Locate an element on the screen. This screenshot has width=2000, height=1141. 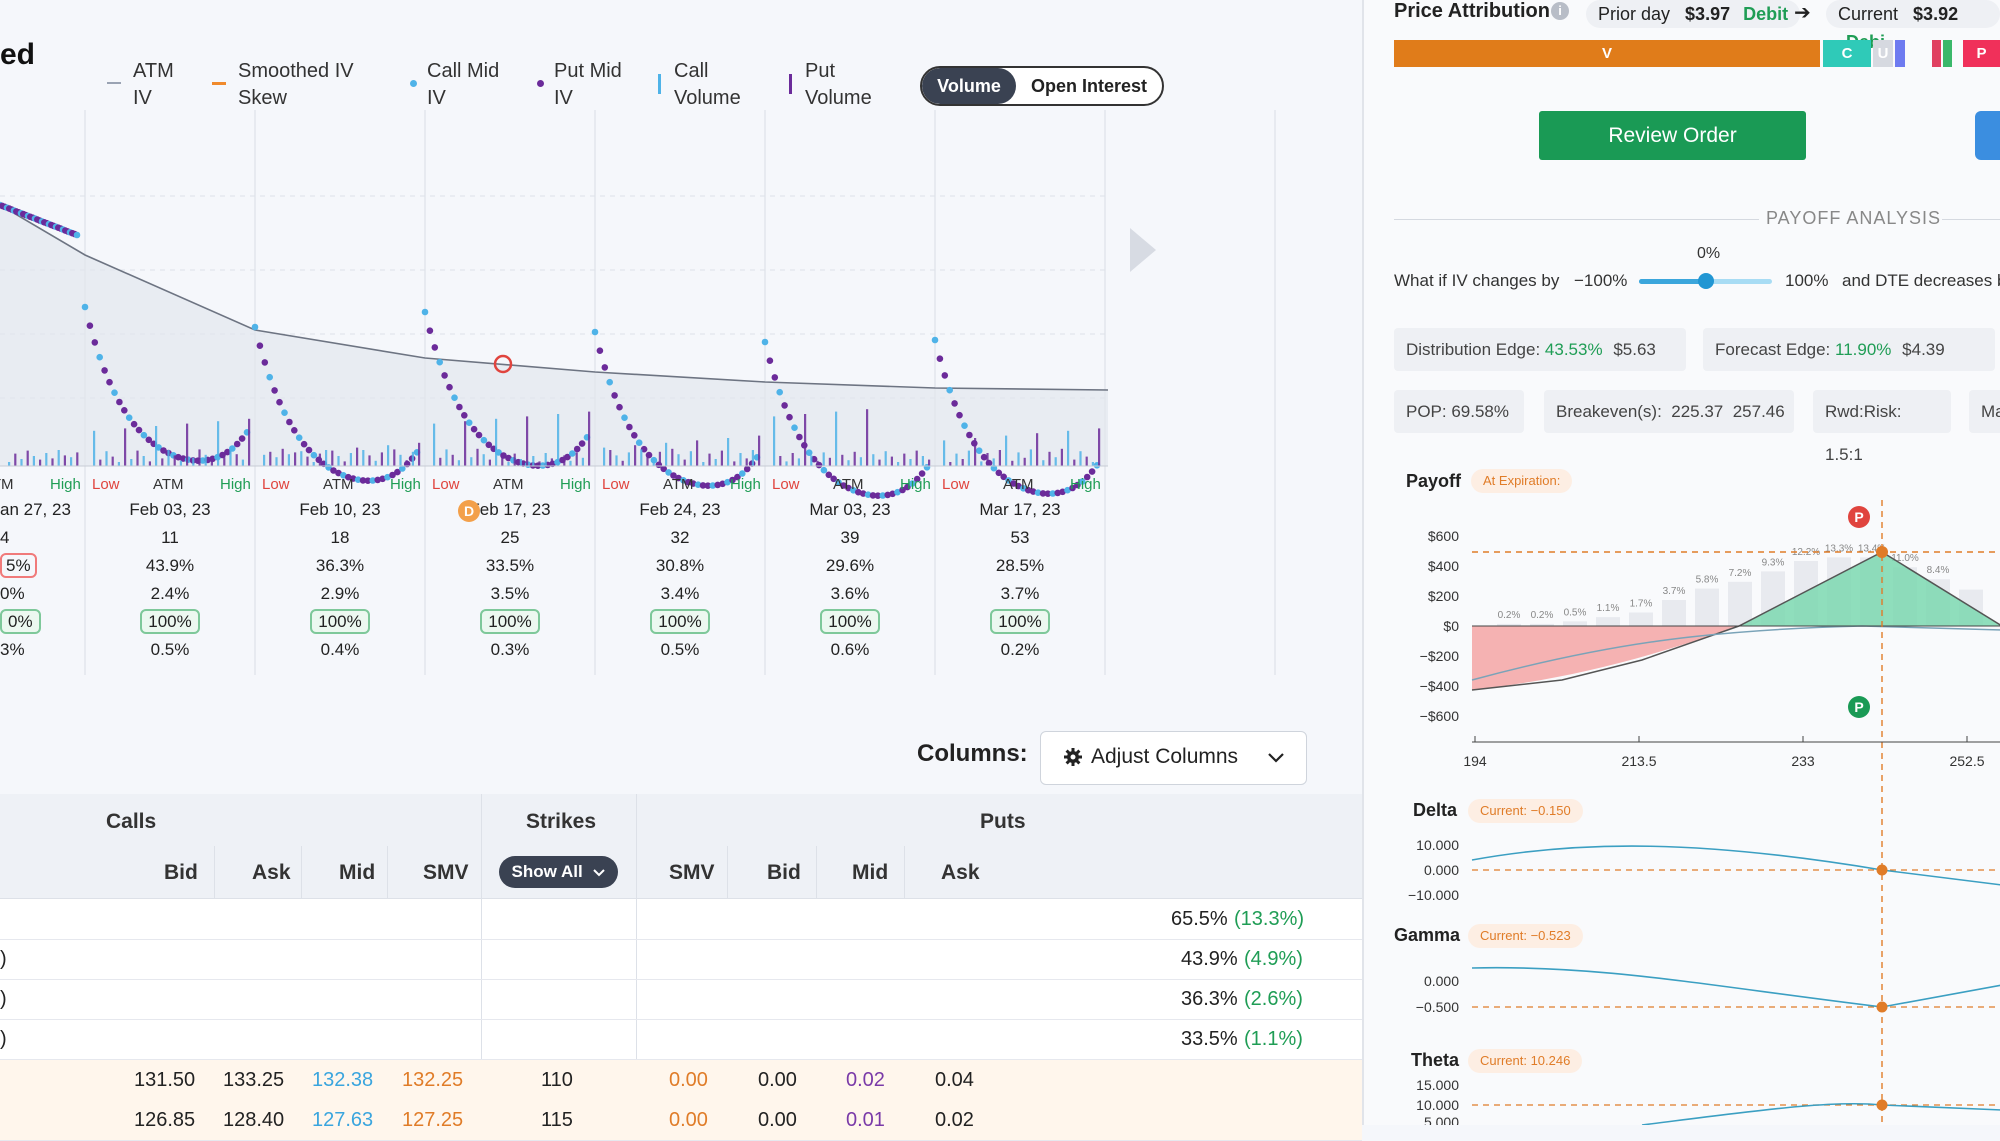
expiry-summary-row: ) 33.5% (1.1%) is located at coordinates (681, 1039).